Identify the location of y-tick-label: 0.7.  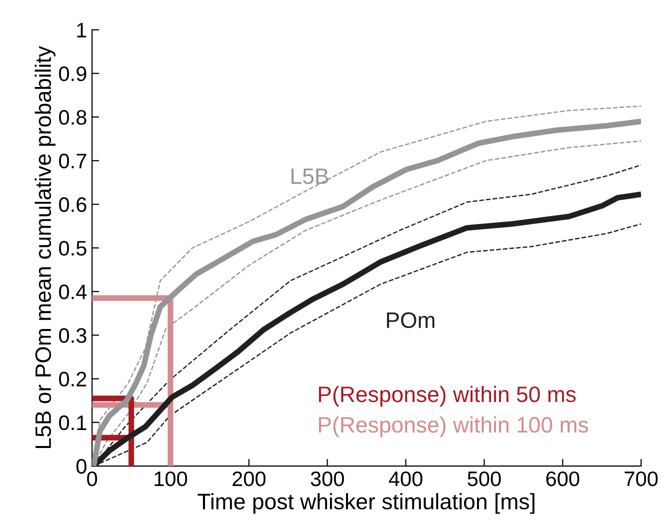
(72, 161).